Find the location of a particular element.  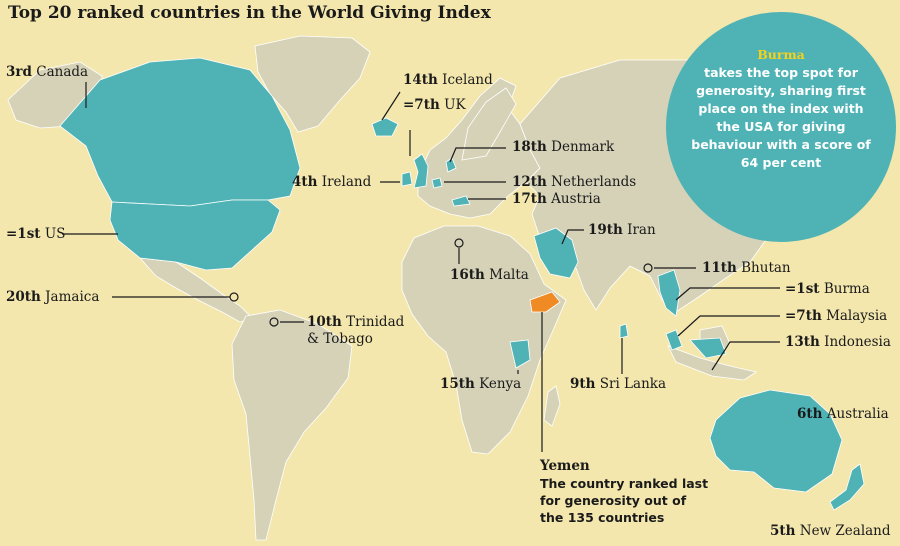

country-burma: Burma is located at coordinates (846, 289).